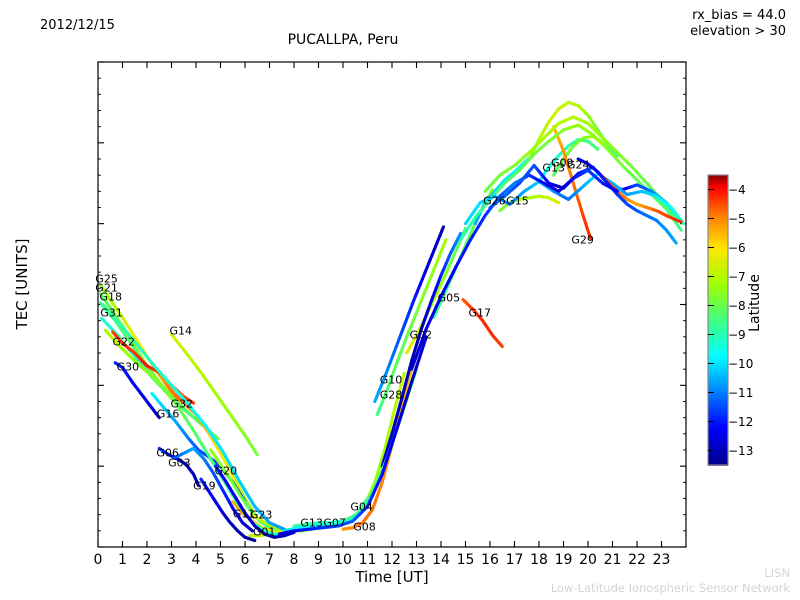 The height and width of the screenshot is (600, 800). What do you see at coordinates (562, 163) in the screenshot?
I see `satellite-label: G09` at bounding box center [562, 163].